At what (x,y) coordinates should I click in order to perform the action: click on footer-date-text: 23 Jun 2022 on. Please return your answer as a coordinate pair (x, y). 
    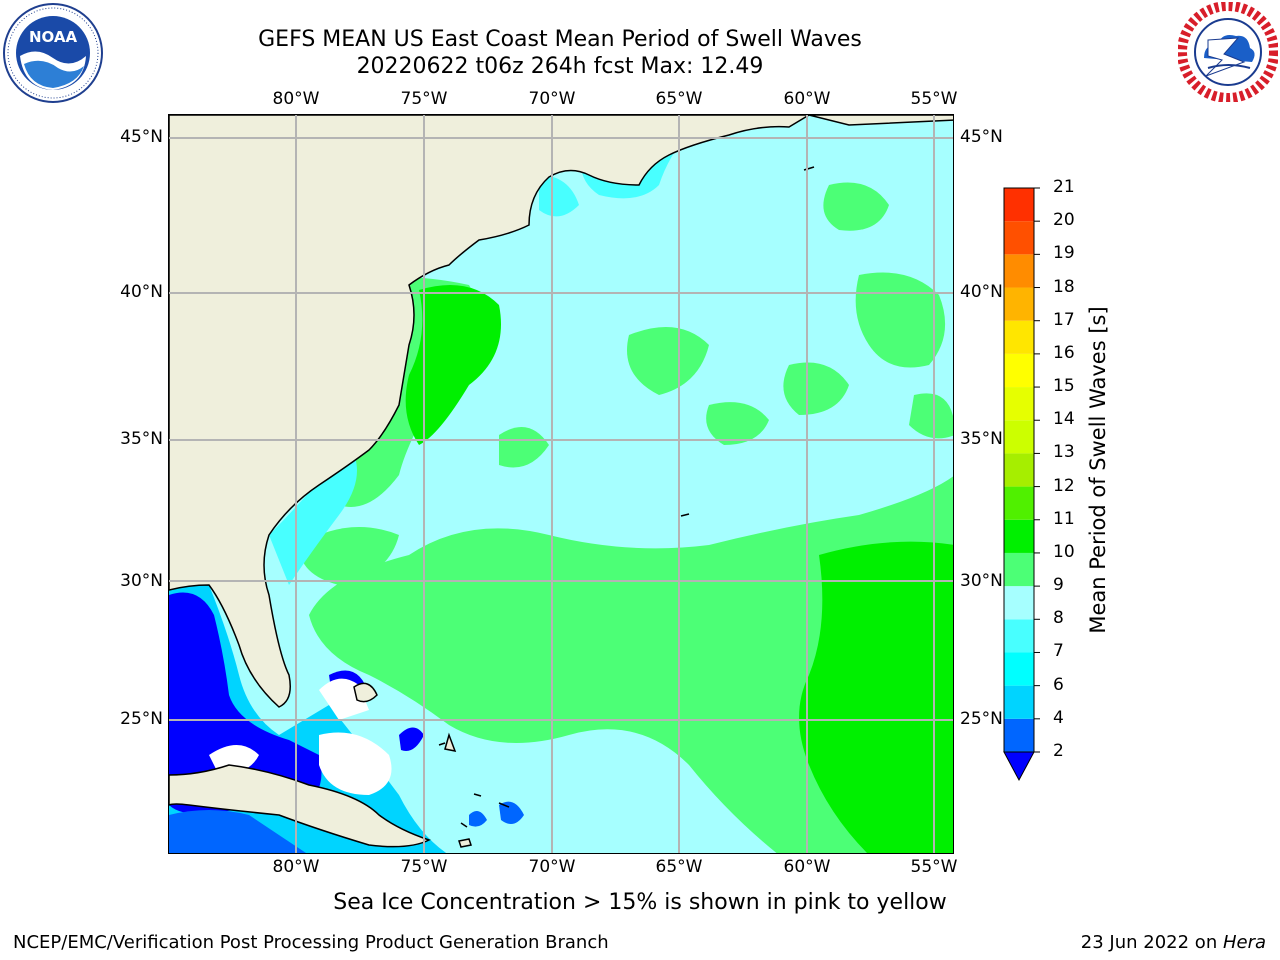
    Looking at the image, I should click on (1151, 942).